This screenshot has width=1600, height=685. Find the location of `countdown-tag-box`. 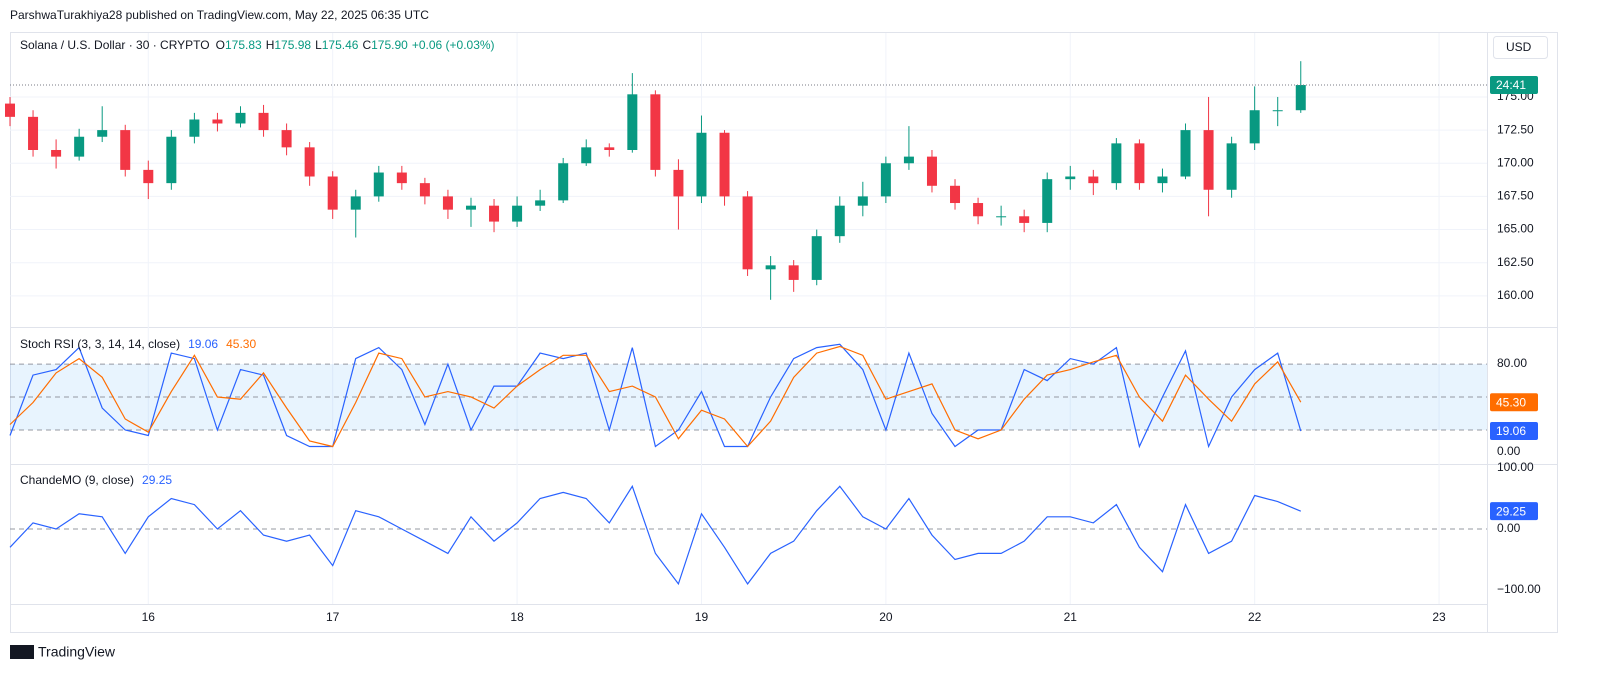

countdown-tag-box is located at coordinates (1514, 85).